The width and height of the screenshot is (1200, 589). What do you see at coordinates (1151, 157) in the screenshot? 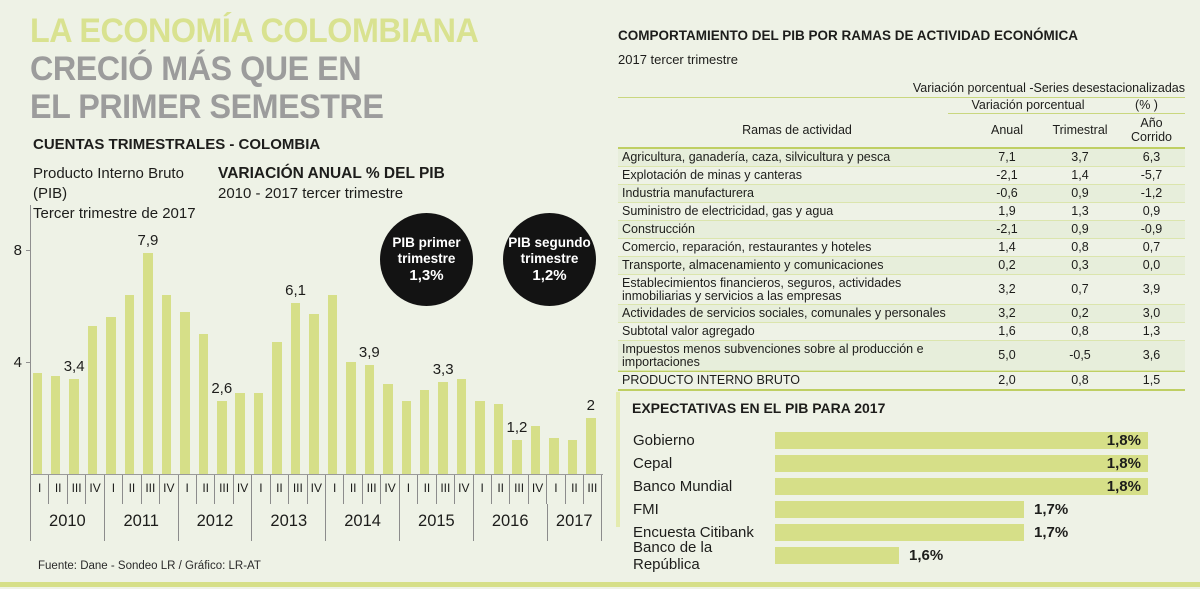
I see `table-cell-value: 6,3` at bounding box center [1151, 157].